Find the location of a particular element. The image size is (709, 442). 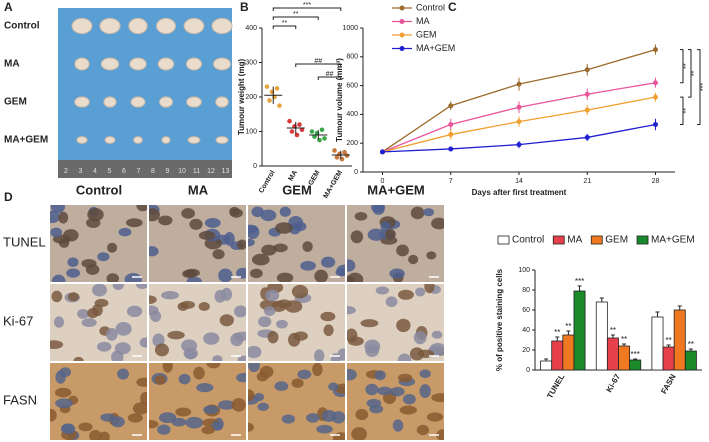

x-axis-label: Days after first treatment is located at coordinates (519, 192).